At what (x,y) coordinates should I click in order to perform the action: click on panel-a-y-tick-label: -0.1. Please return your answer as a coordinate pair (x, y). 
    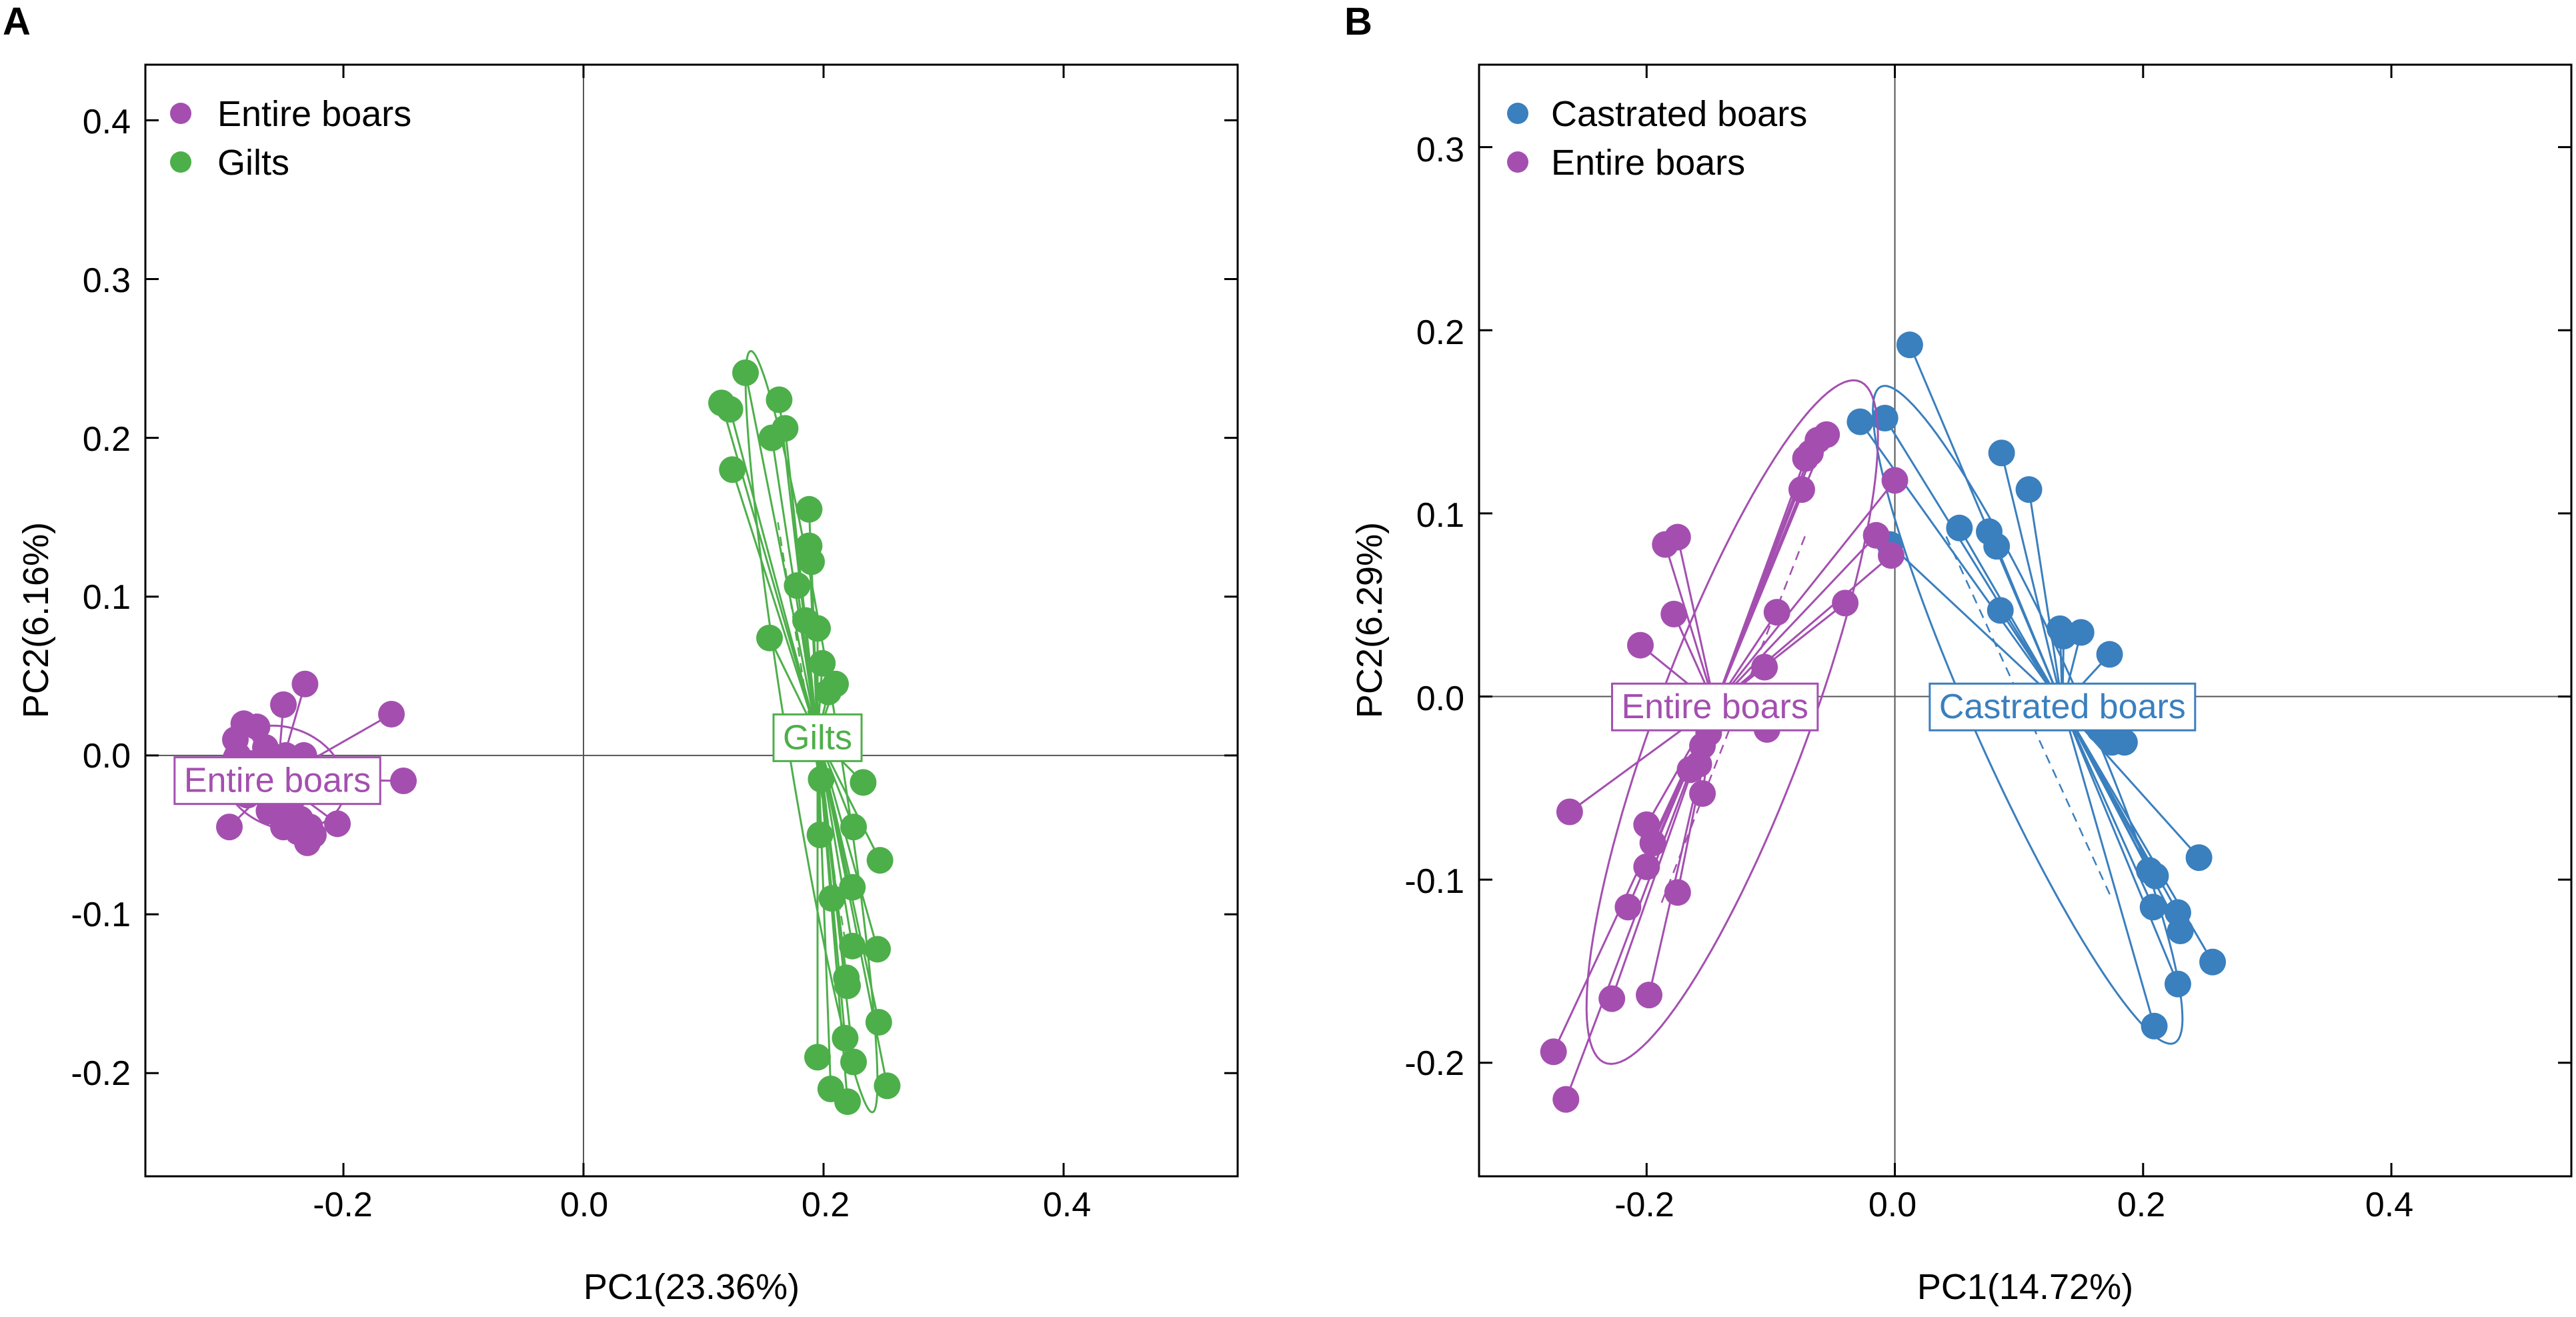
    Looking at the image, I should click on (101, 915).